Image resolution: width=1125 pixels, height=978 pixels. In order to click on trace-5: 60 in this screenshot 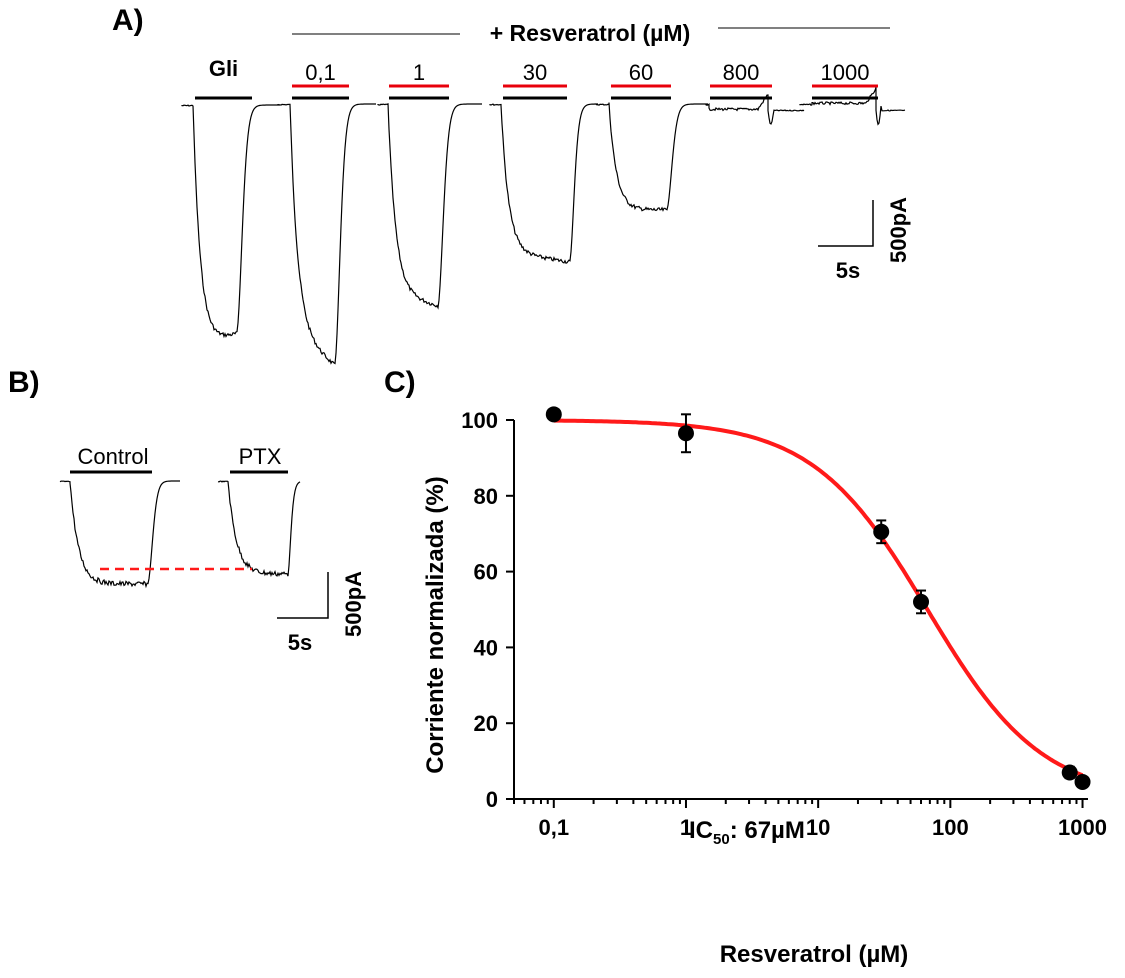, I will do `click(651, 136)`.